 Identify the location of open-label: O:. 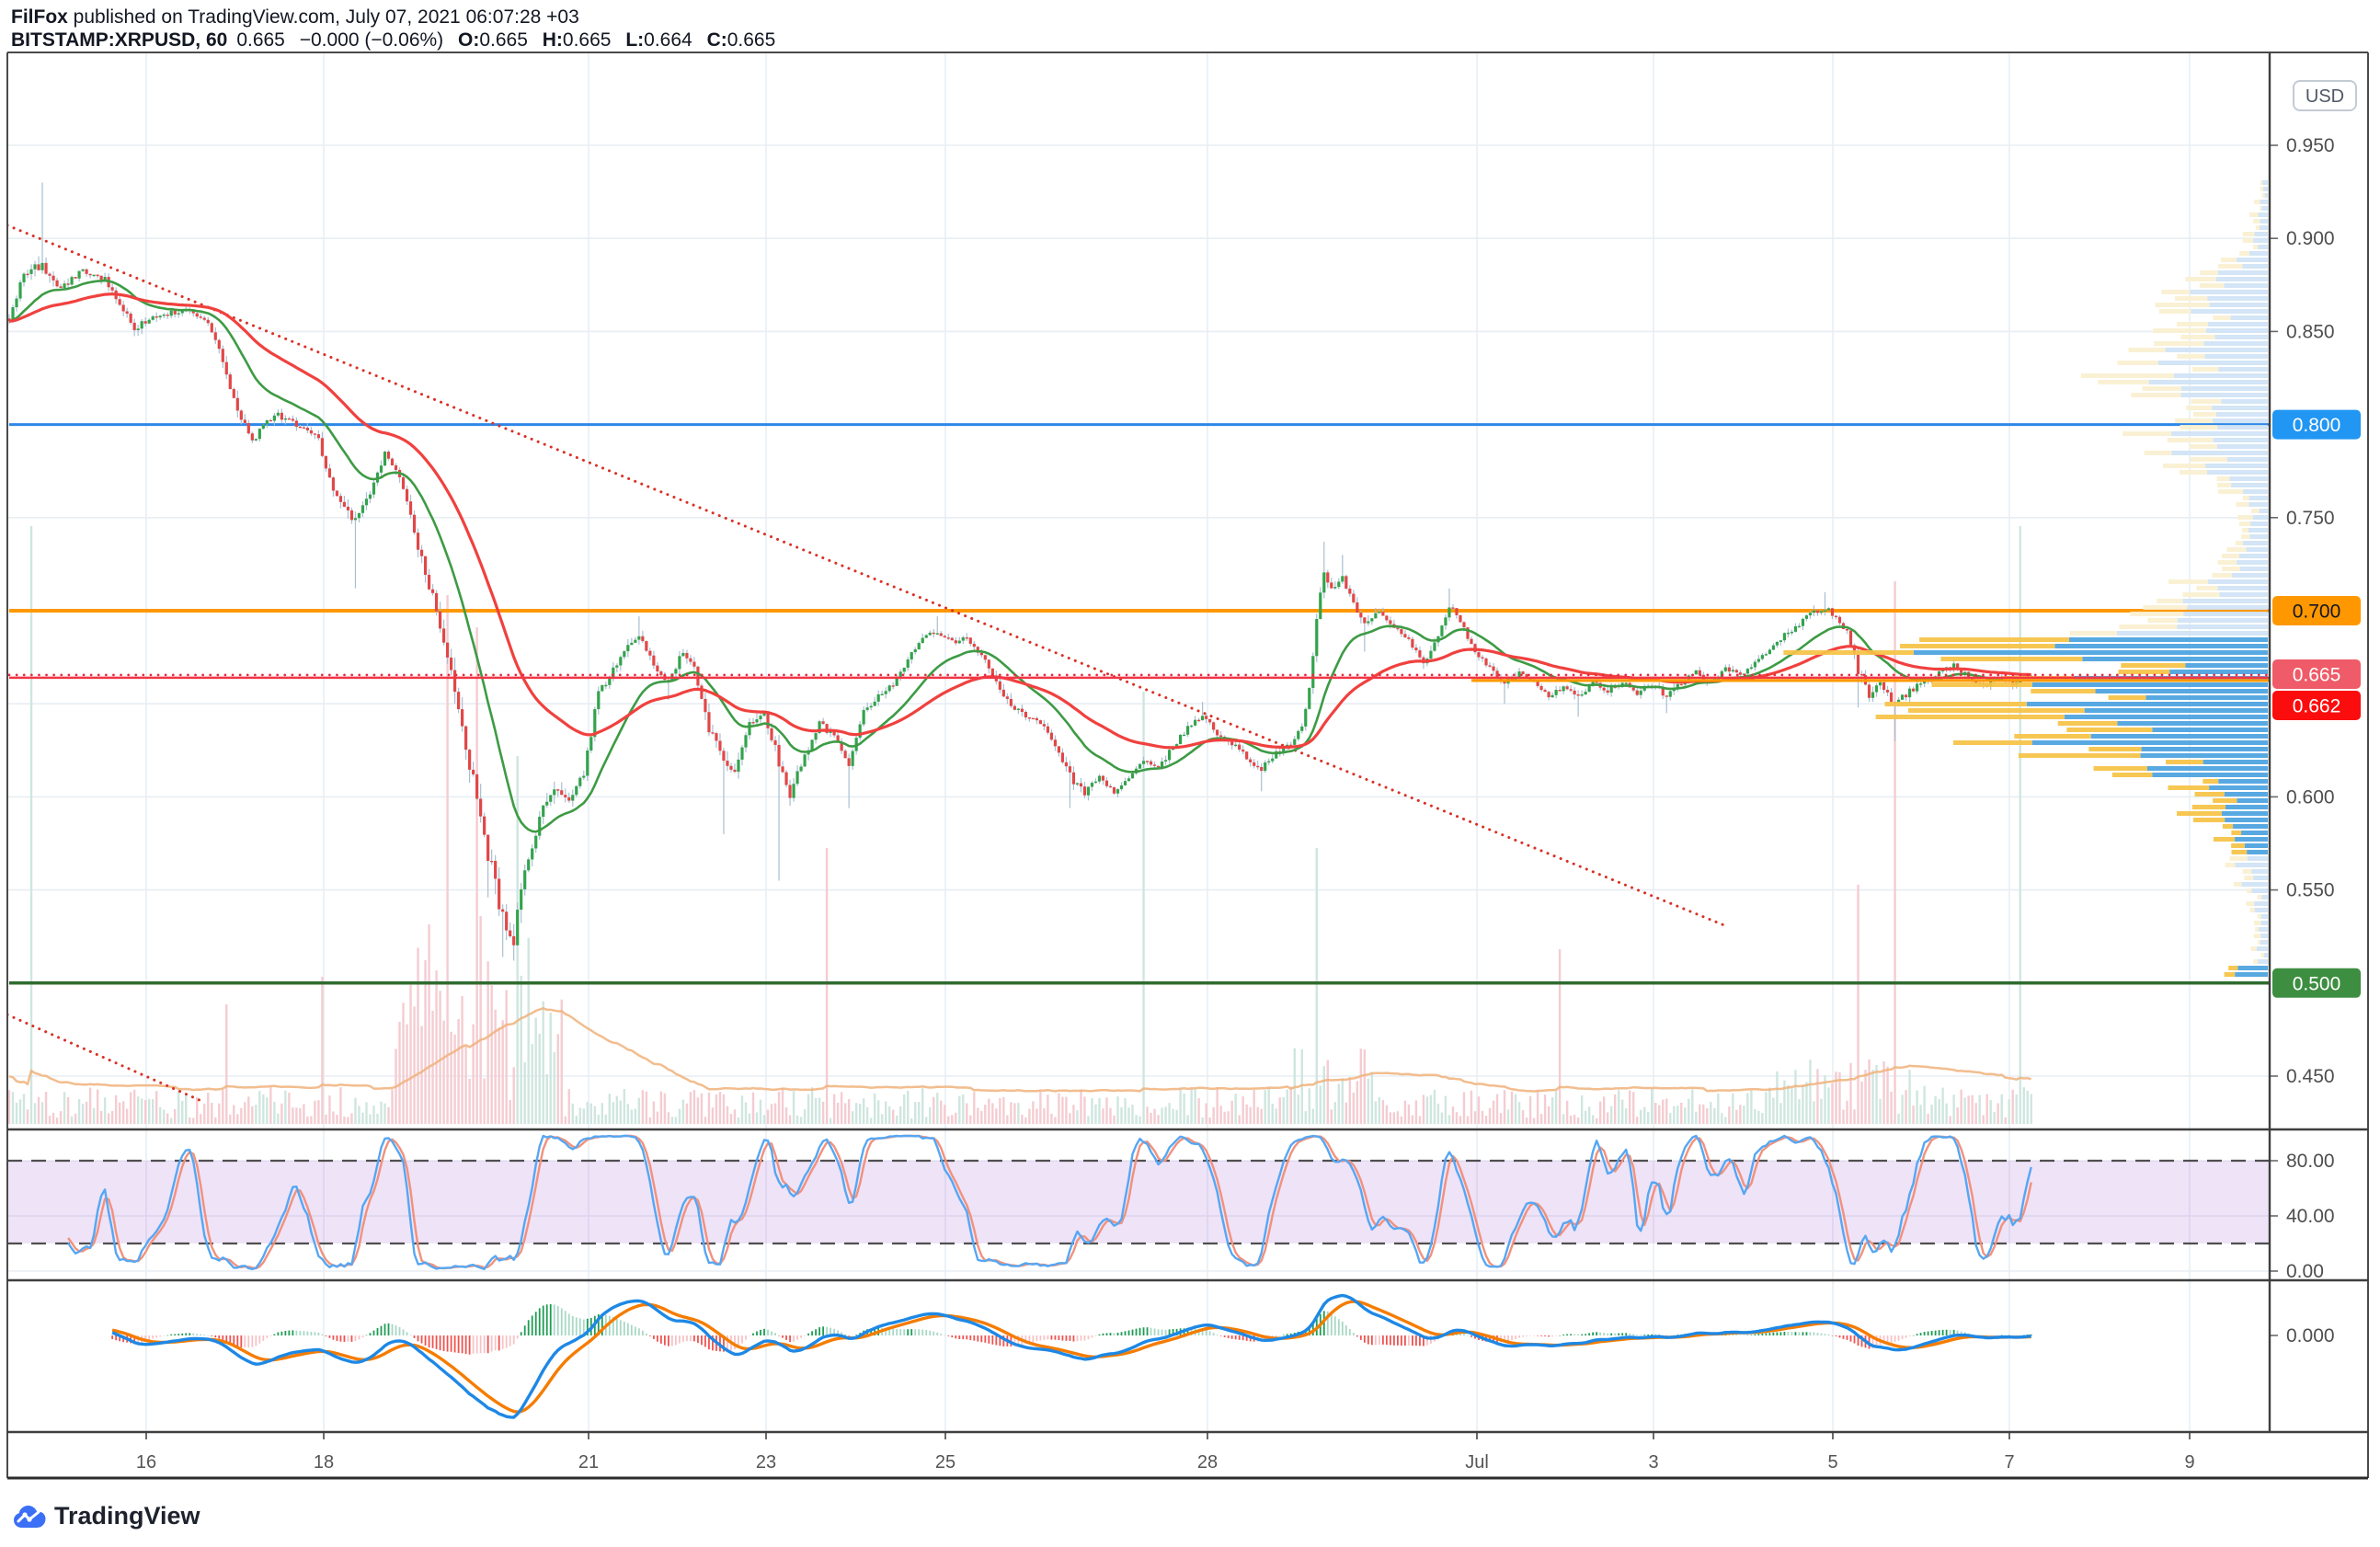
(469, 40).